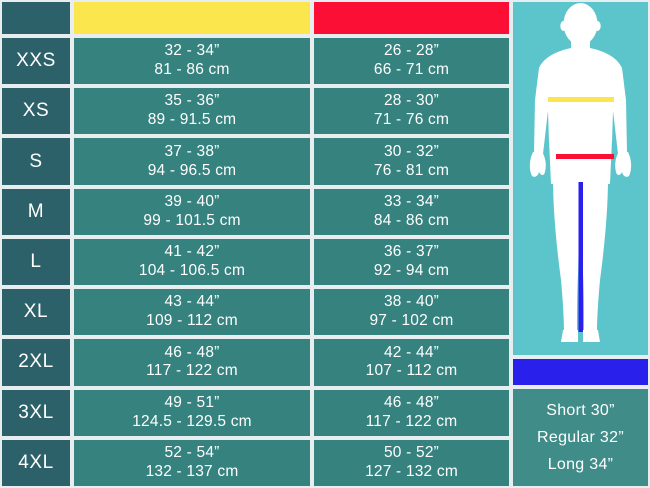 The height and width of the screenshot is (488, 650). Describe the element at coordinates (192, 101) in the screenshot. I see `chest-inches: 35 - 36”` at that location.